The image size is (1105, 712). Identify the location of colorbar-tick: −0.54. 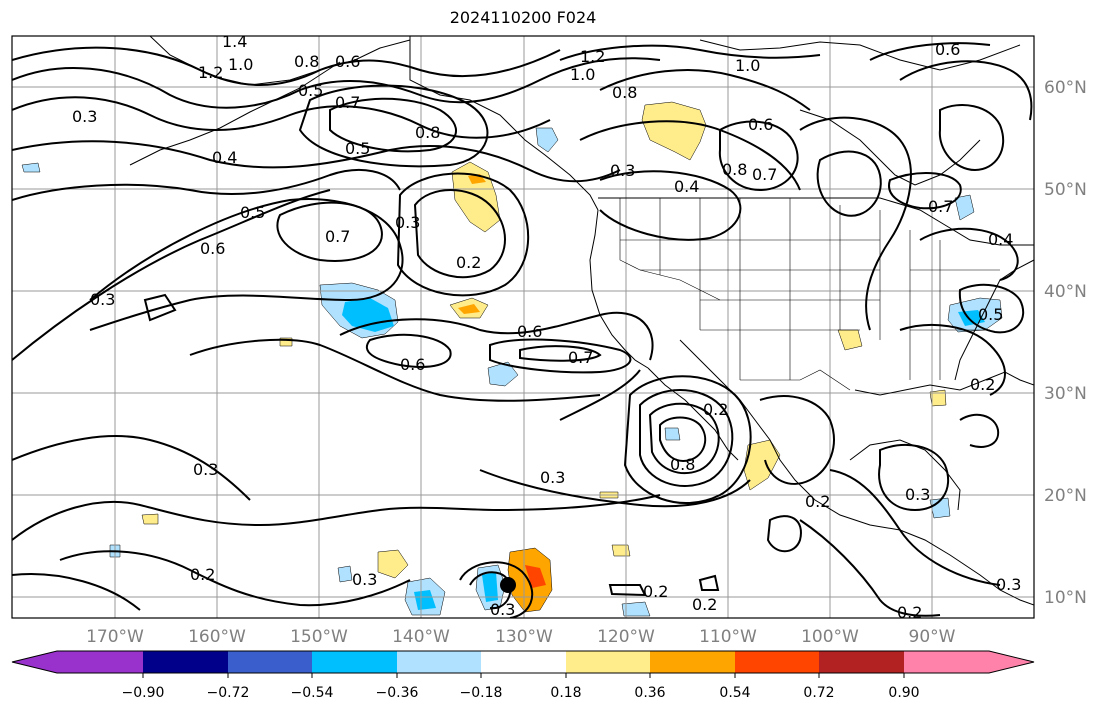
(312, 693).